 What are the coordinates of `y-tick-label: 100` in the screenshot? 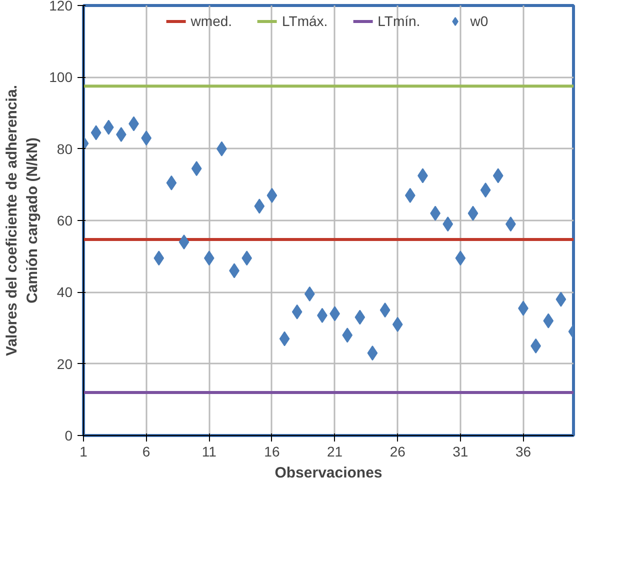 It's located at (61, 77).